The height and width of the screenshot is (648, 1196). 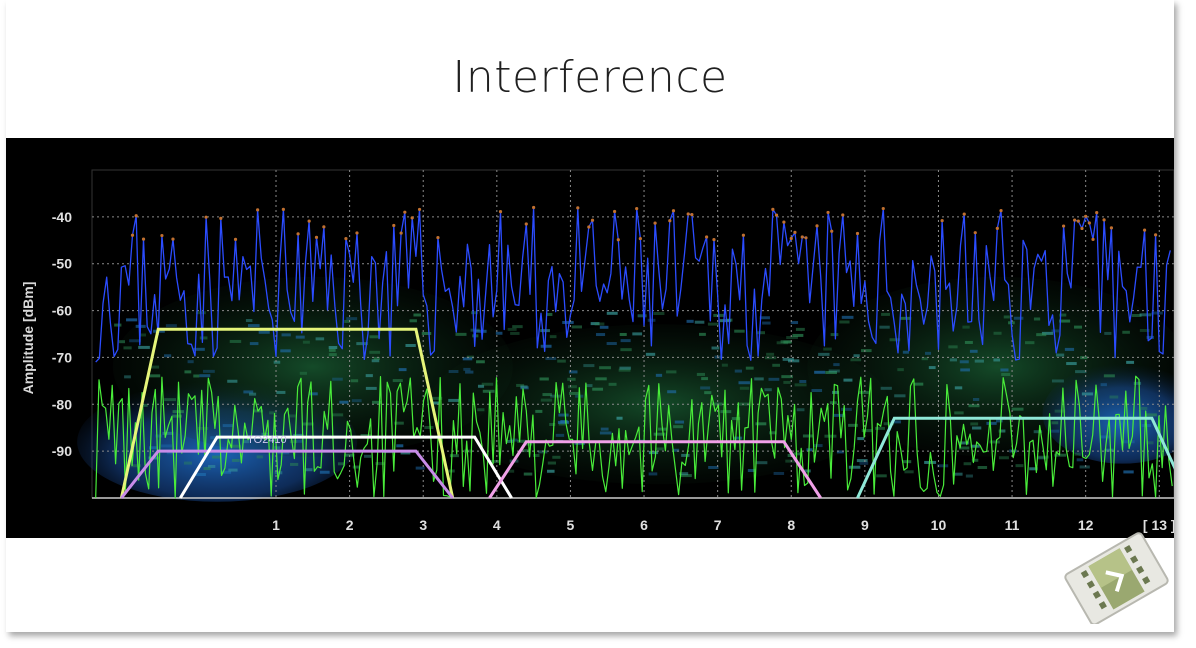 I want to click on x-tick-label: 3, so click(x=423, y=525).